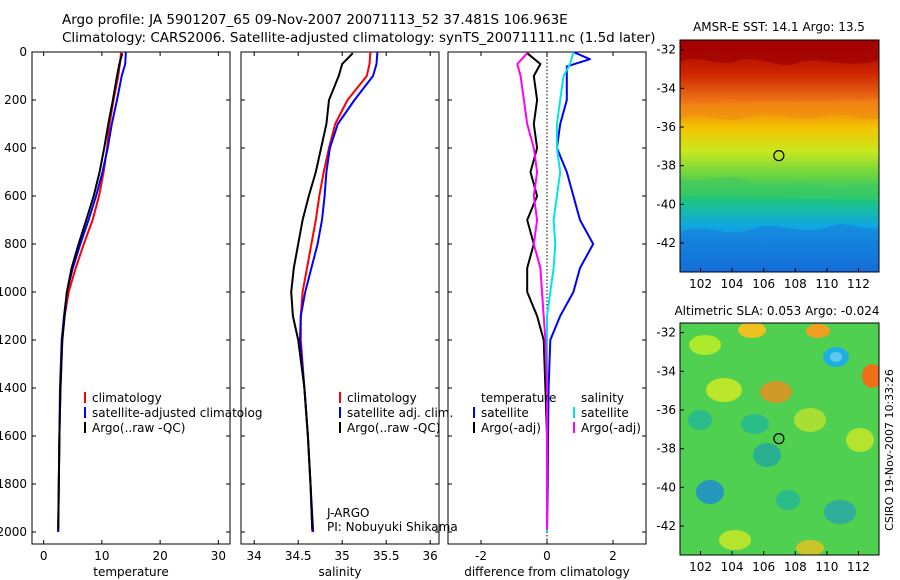 The width and height of the screenshot is (900, 580). Describe the element at coordinates (13, 340) in the screenshot. I see `depth-tick-label: 1200` at that location.